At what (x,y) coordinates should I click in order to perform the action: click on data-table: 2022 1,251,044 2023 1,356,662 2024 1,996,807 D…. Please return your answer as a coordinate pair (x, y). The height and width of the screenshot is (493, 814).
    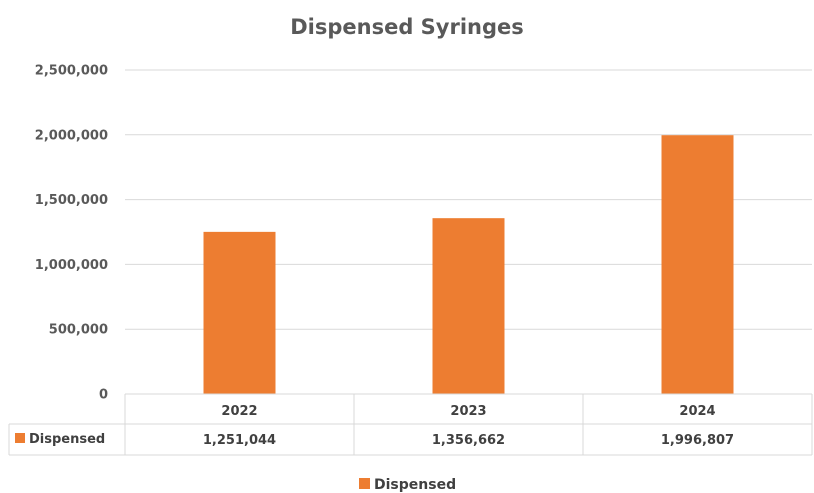
    Looking at the image, I should click on (410, 424).